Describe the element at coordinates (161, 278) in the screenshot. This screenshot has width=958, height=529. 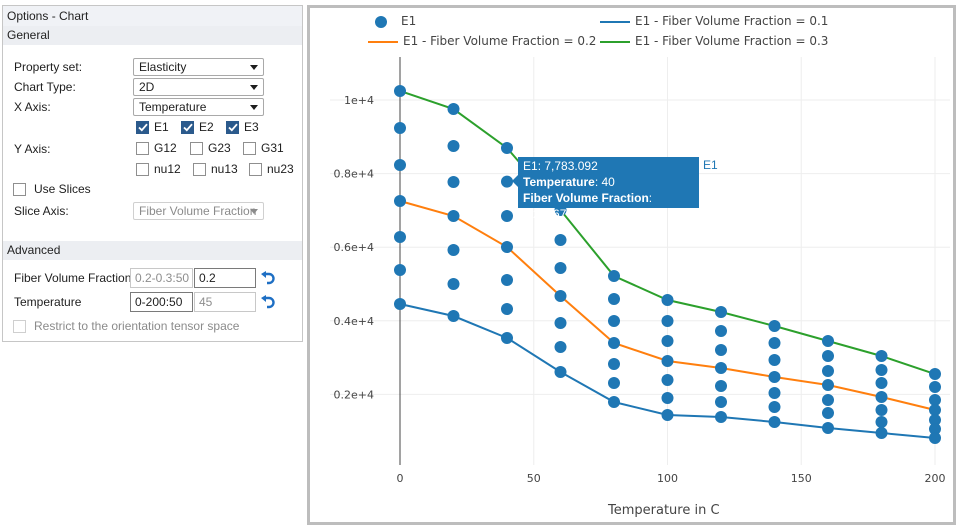
I see `fiber-volume-fraction-range-input: 0.2-0.3:50` at that location.